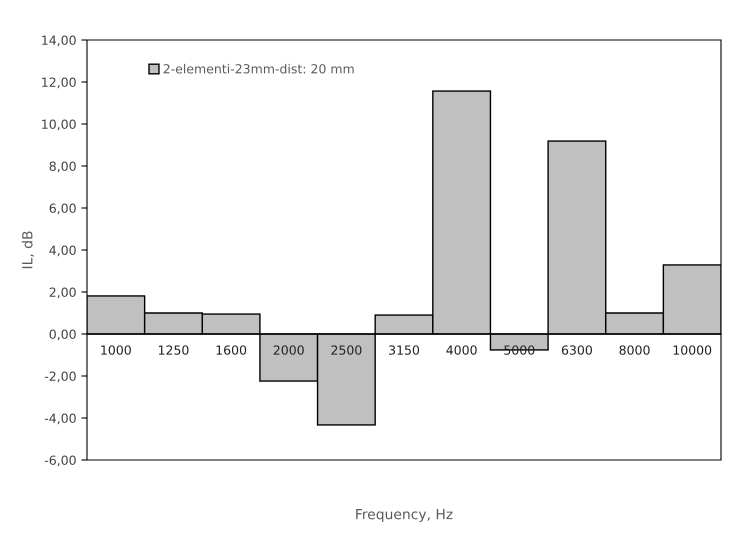  Describe the element at coordinates (289, 350) in the screenshot. I see `x-tick-label: 2000` at that location.